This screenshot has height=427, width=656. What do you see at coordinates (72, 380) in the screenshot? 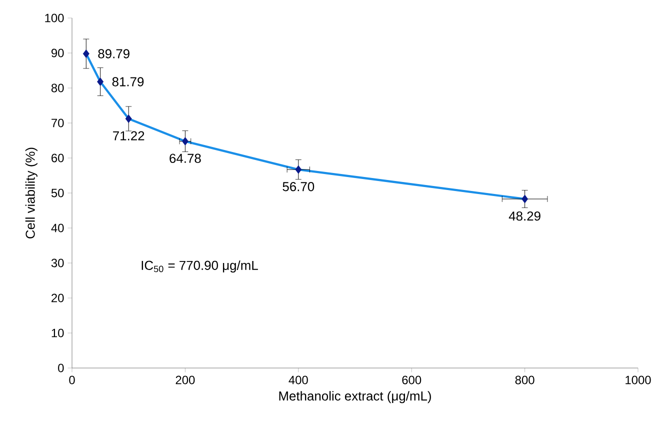
I see `x-tick-label: 0` at bounding box center [72, 380].